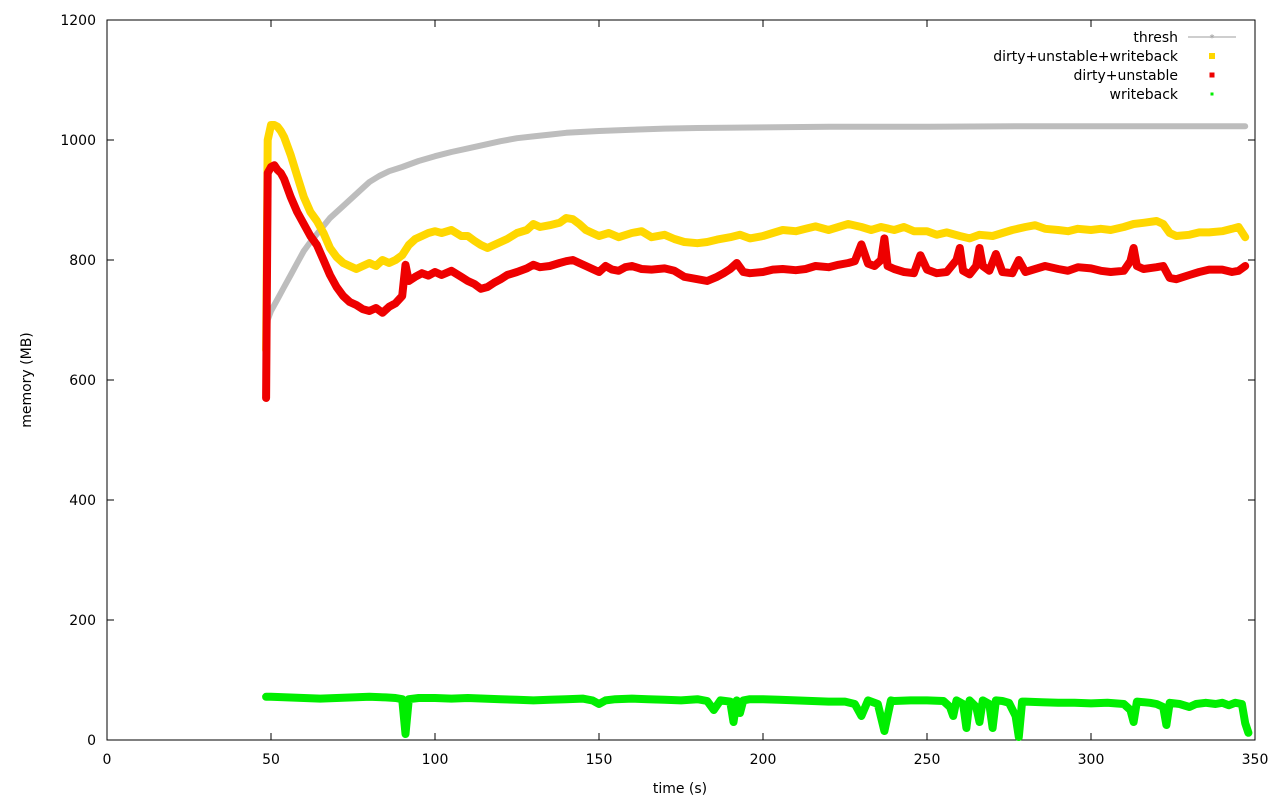 This screenshot has width=1280, height=800. Describe the element at coordinates (82, 621) in the screenshot. I see `y-tick-label: 200` at that location.